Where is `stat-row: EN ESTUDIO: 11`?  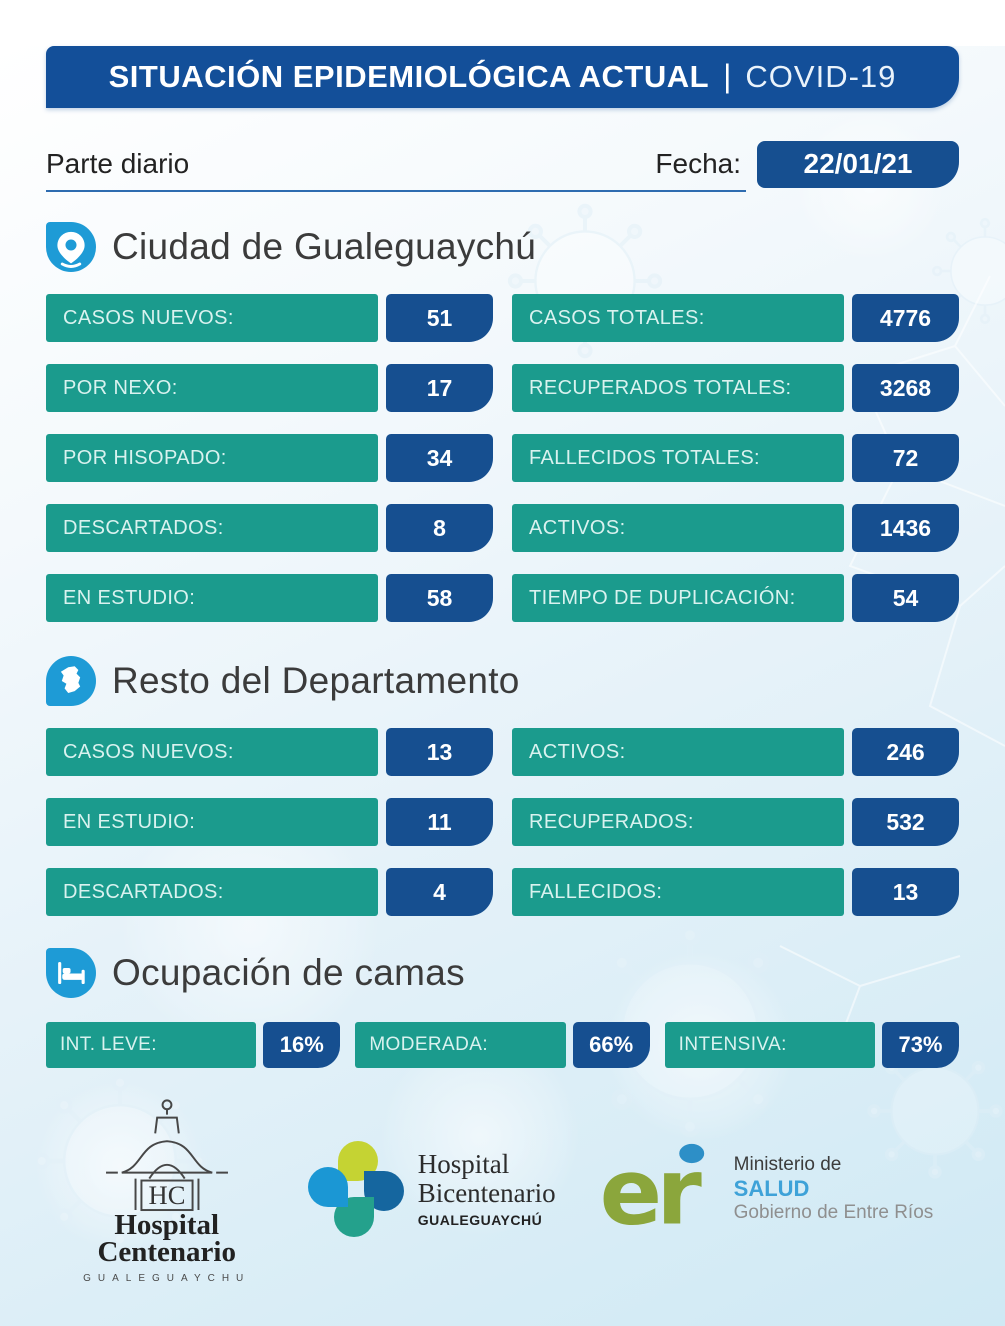
stat-row: EN ESTUDIO: 11 is located at coordinates (269, 822).